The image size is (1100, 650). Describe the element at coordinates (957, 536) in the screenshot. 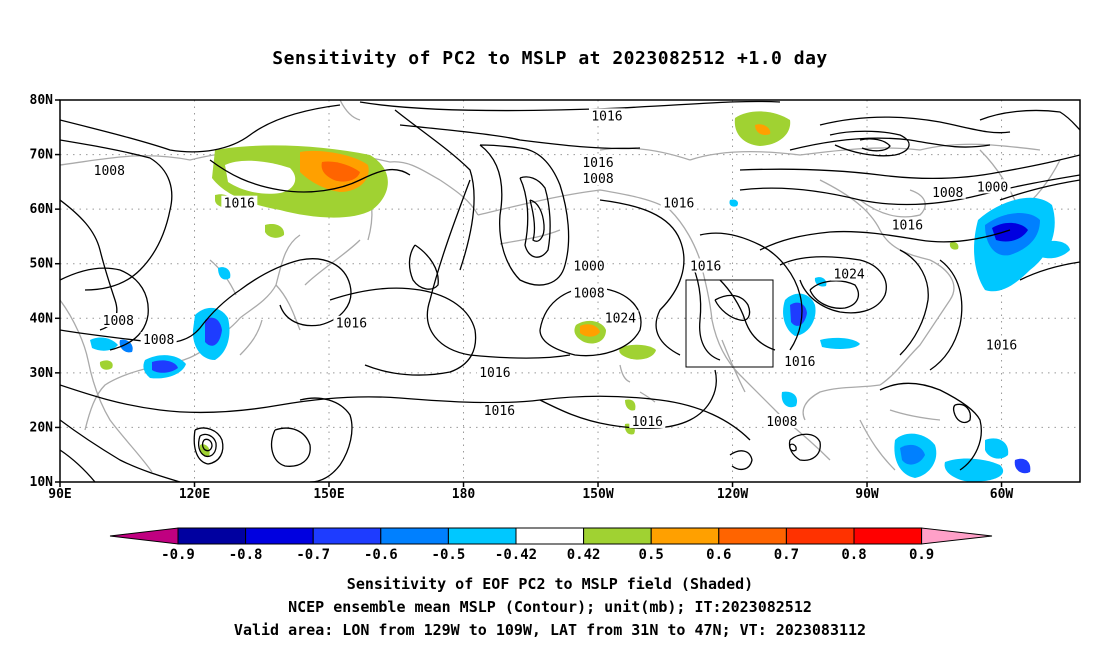

I see `colorbar-overflow` at that location.